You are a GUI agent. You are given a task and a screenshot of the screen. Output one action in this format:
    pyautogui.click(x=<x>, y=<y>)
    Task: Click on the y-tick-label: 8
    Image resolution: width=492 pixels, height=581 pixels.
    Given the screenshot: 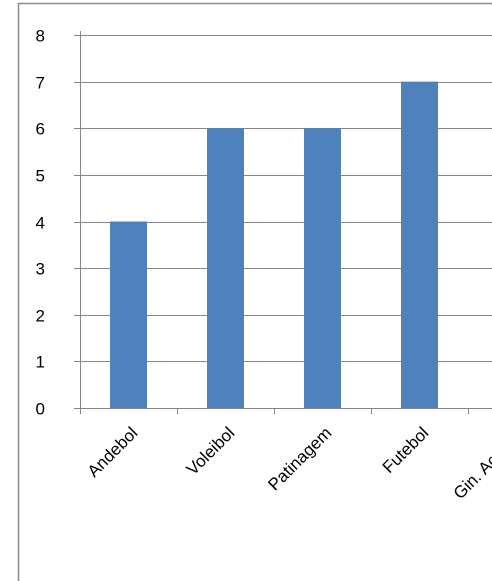 What is the action you would take?
    pyautogui.click(x=40, y=36)
    